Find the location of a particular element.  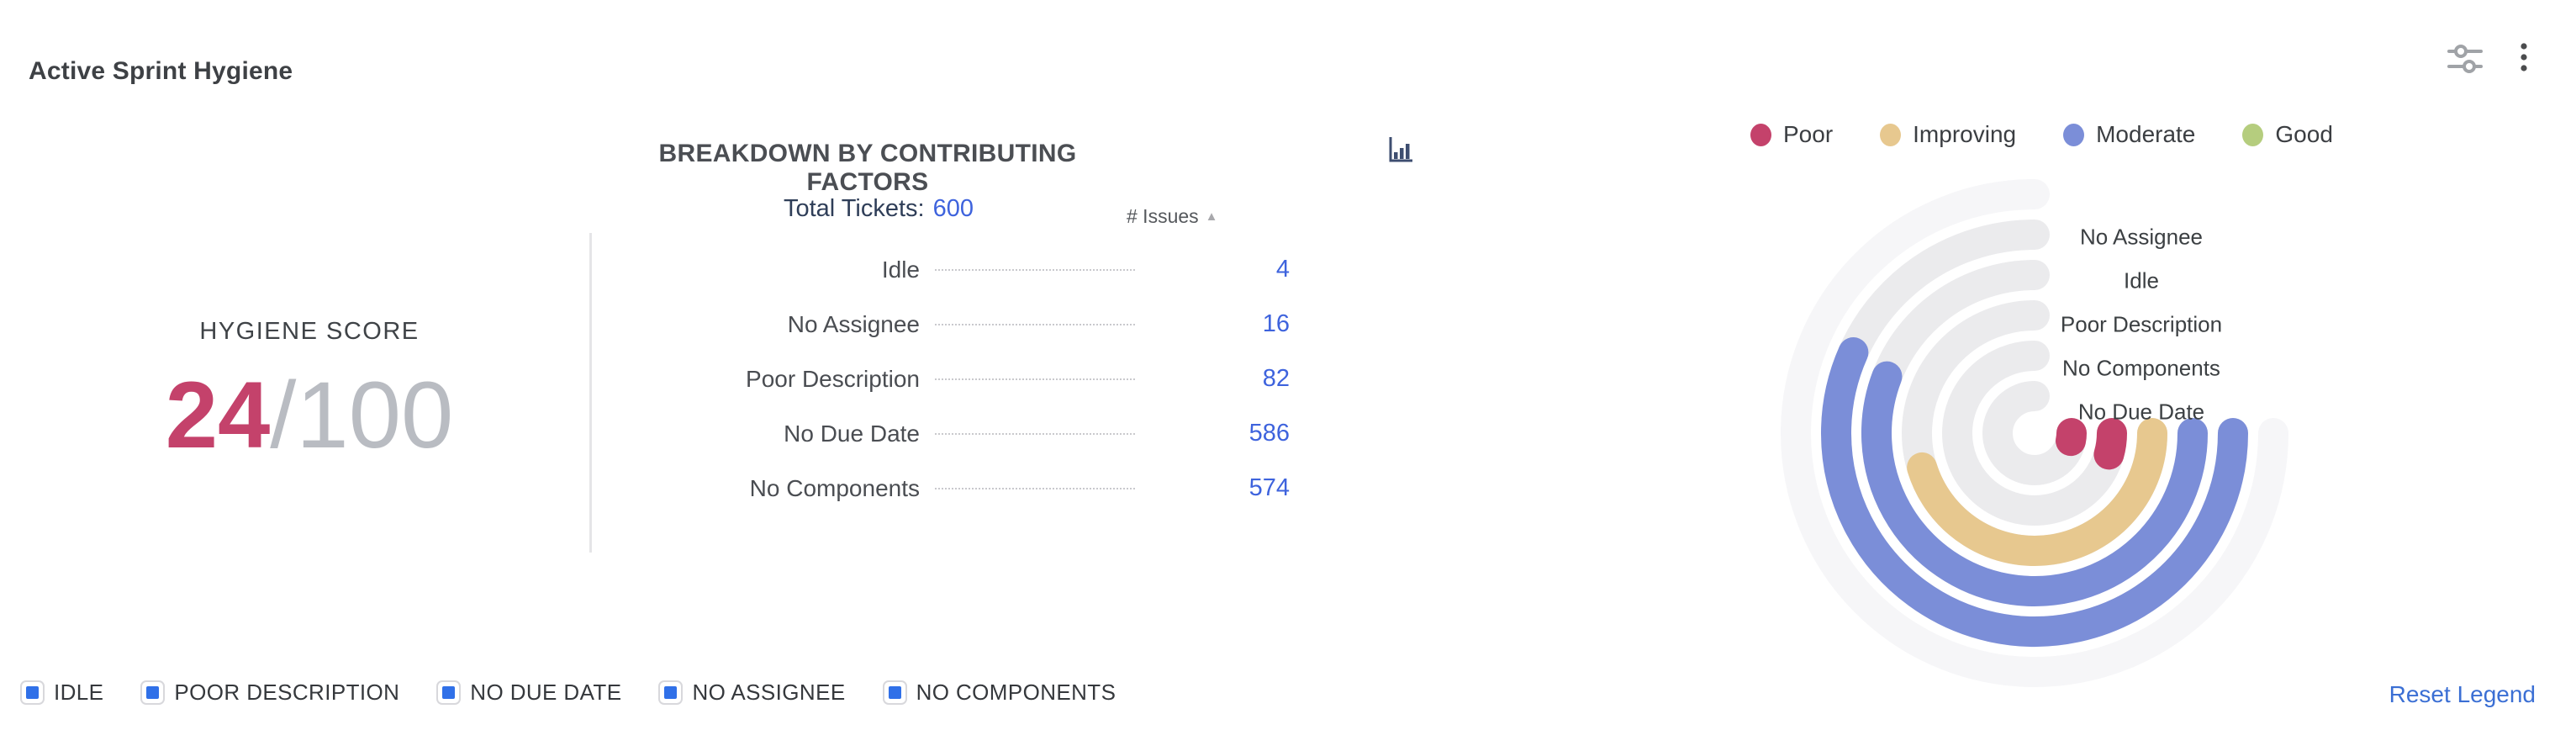

total-tickets: Total Tickets: 600 is located at coordinates (878, 209).